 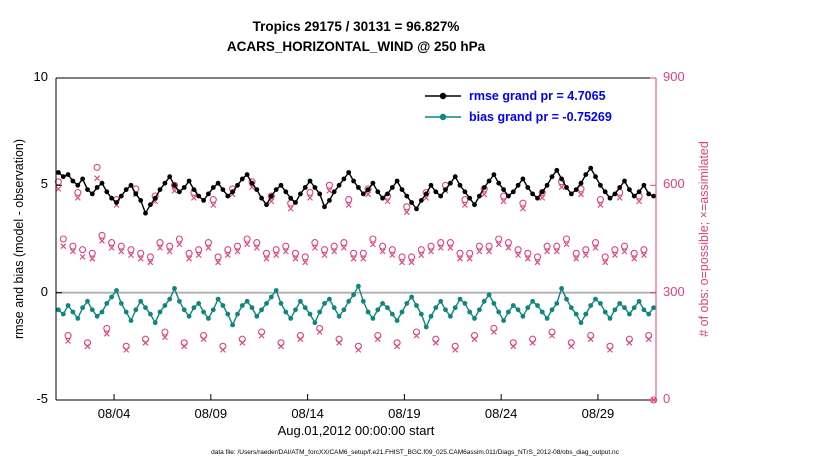 What do you see at coordinates (674, 184) in the screenshot?
I see `y-right-tick-label: 600` at bounding box center [674, 184].